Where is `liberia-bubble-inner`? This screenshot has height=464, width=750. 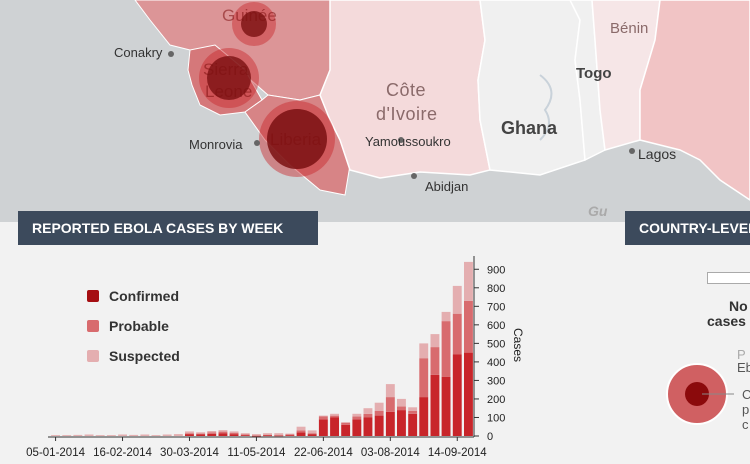
liberia-bubble-inner is located at coordinates (297, 139).